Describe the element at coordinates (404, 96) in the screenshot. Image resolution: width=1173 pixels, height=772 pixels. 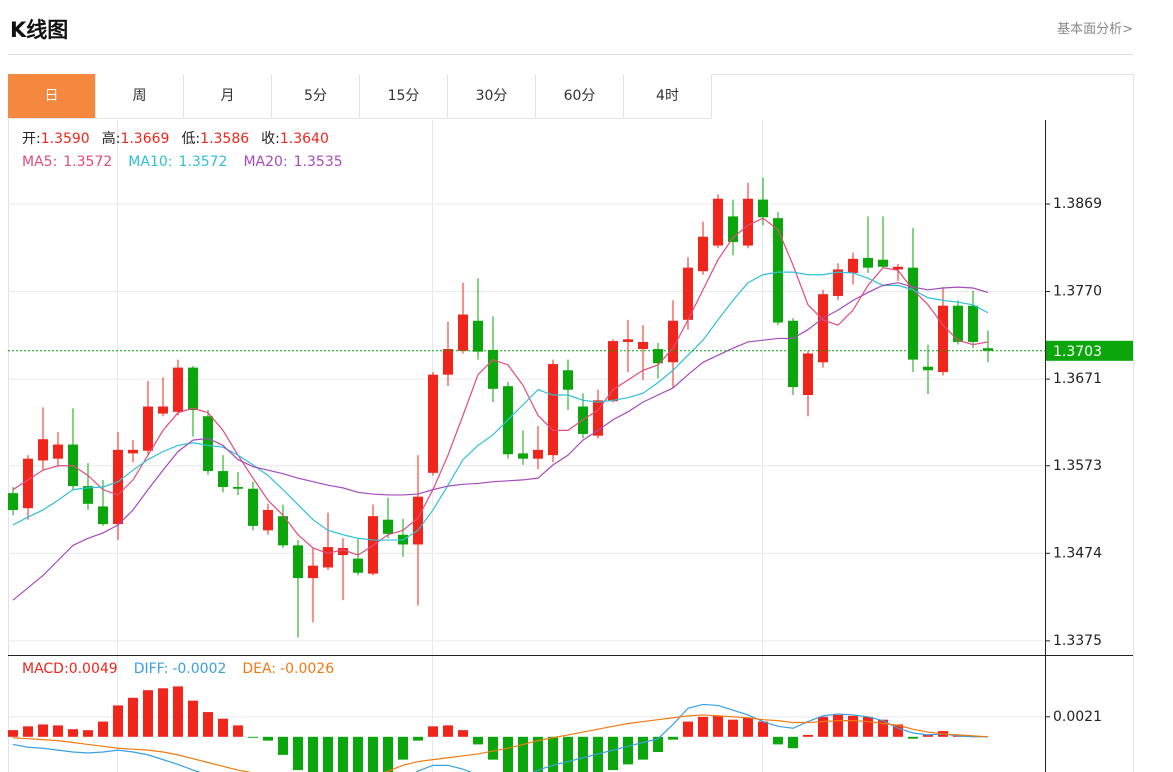
I see `period-tab: 15分` at that location.